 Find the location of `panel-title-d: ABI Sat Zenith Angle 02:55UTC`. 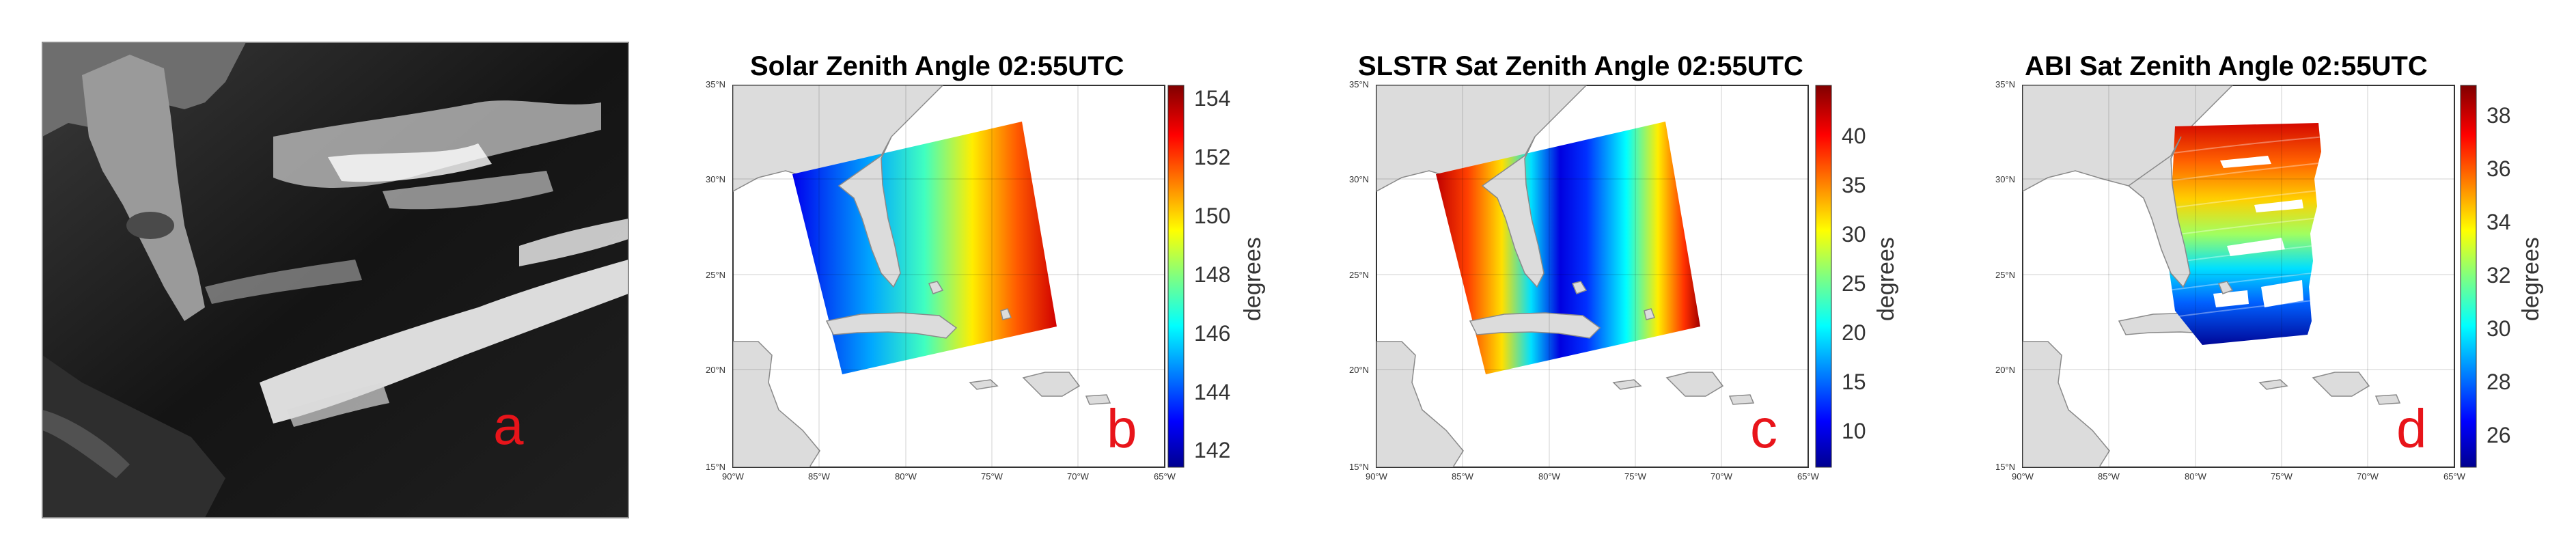

panel-title-d: ABI Sat Zenith Angle 02:55UTC is located at coordinates (2226, 66).